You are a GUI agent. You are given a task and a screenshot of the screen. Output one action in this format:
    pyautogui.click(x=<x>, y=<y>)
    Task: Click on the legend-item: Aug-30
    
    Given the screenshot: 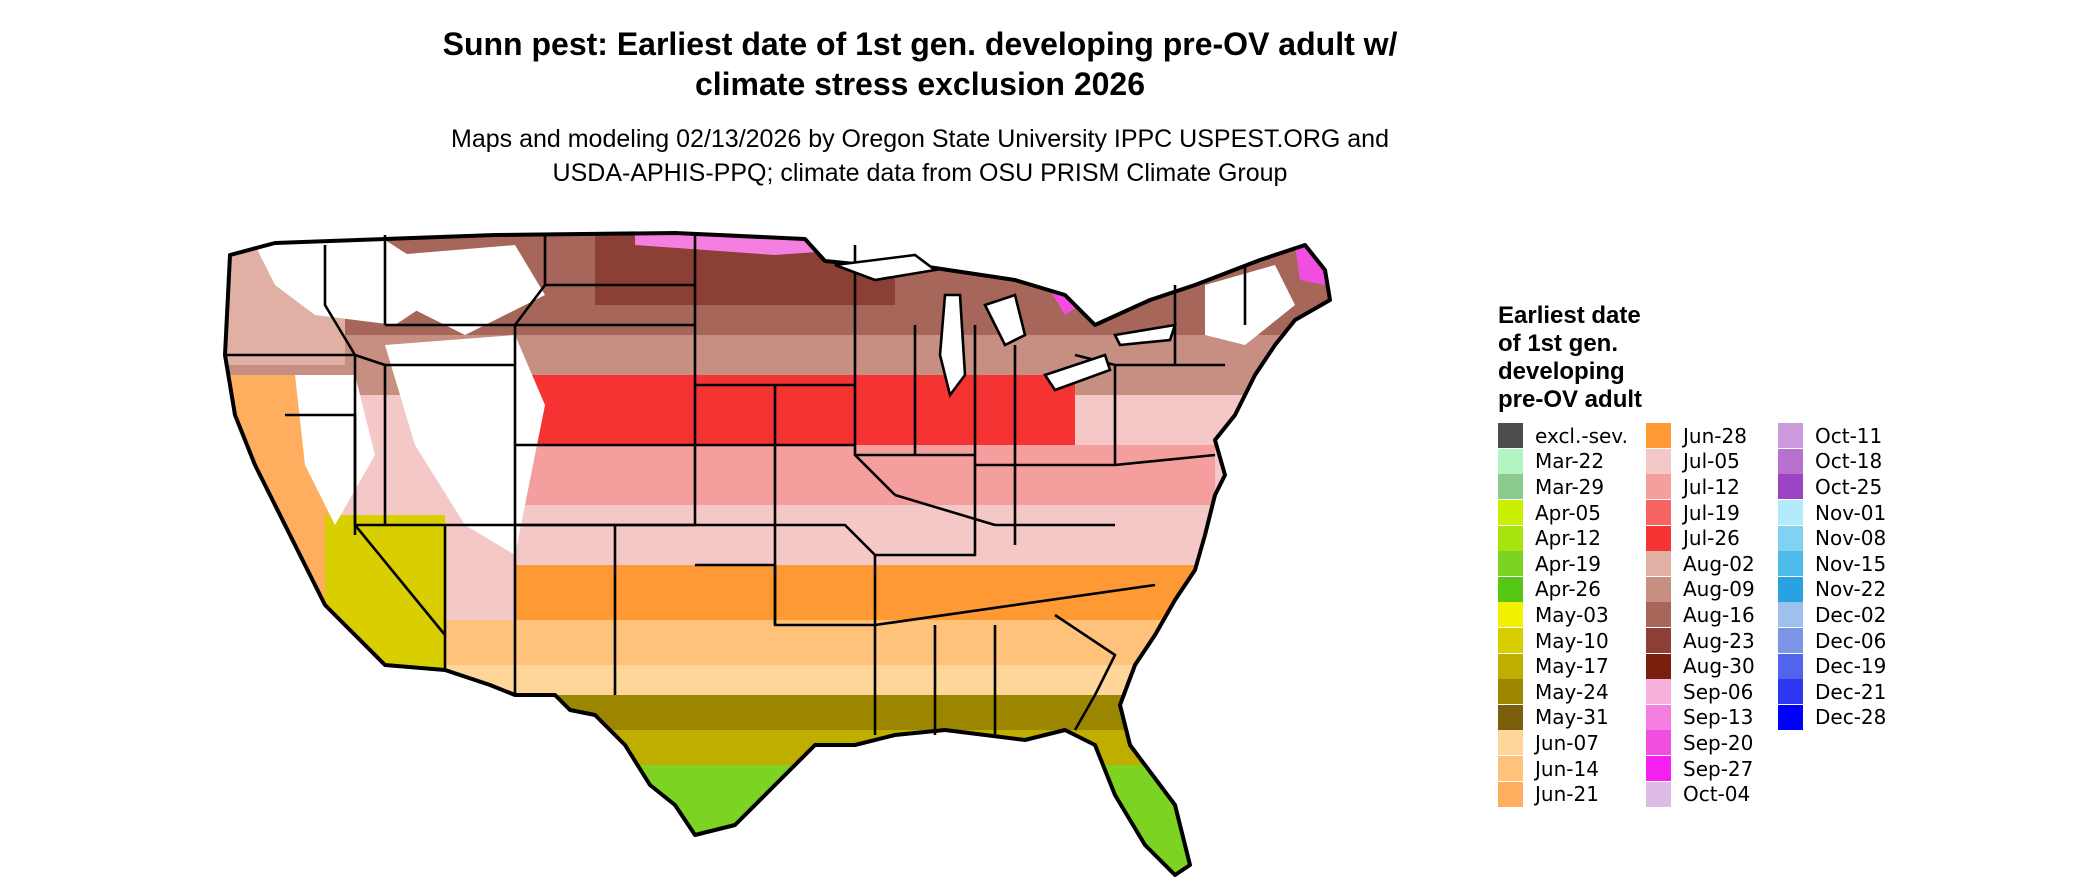 What is the action you would take?
    pyautogui.click(x=1700, y=666)
    